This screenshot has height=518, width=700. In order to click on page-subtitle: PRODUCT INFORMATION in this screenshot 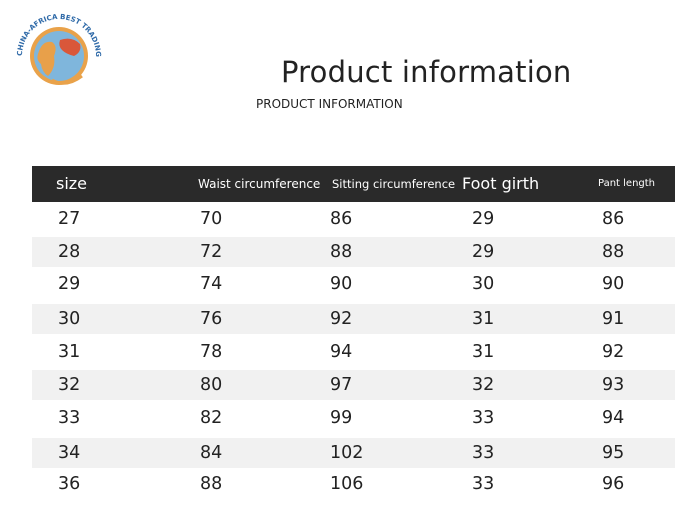, I will do `click(329, 104)`.